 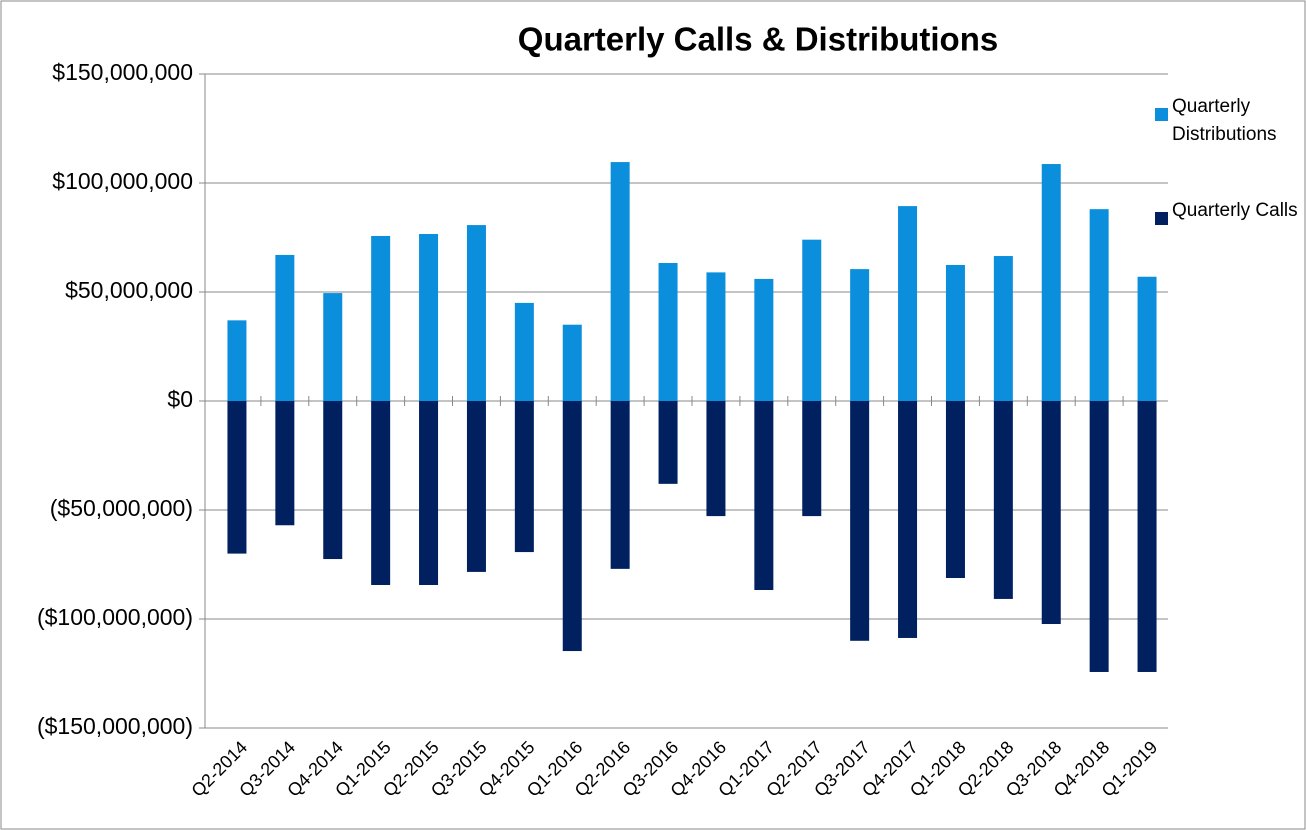 What do you see at coordinates (122, 72) in the screenshot?
I see `y-tick-label: $150,000,000` at bounding box center [122, 72].